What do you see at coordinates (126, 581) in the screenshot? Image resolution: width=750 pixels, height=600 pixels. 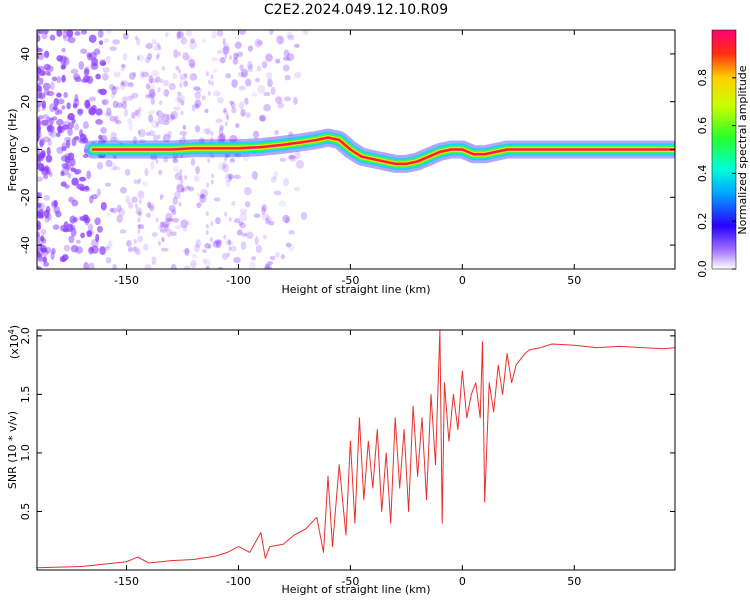 I see `bottom-x-tick-label: -150` at bounding box center [126, 581].